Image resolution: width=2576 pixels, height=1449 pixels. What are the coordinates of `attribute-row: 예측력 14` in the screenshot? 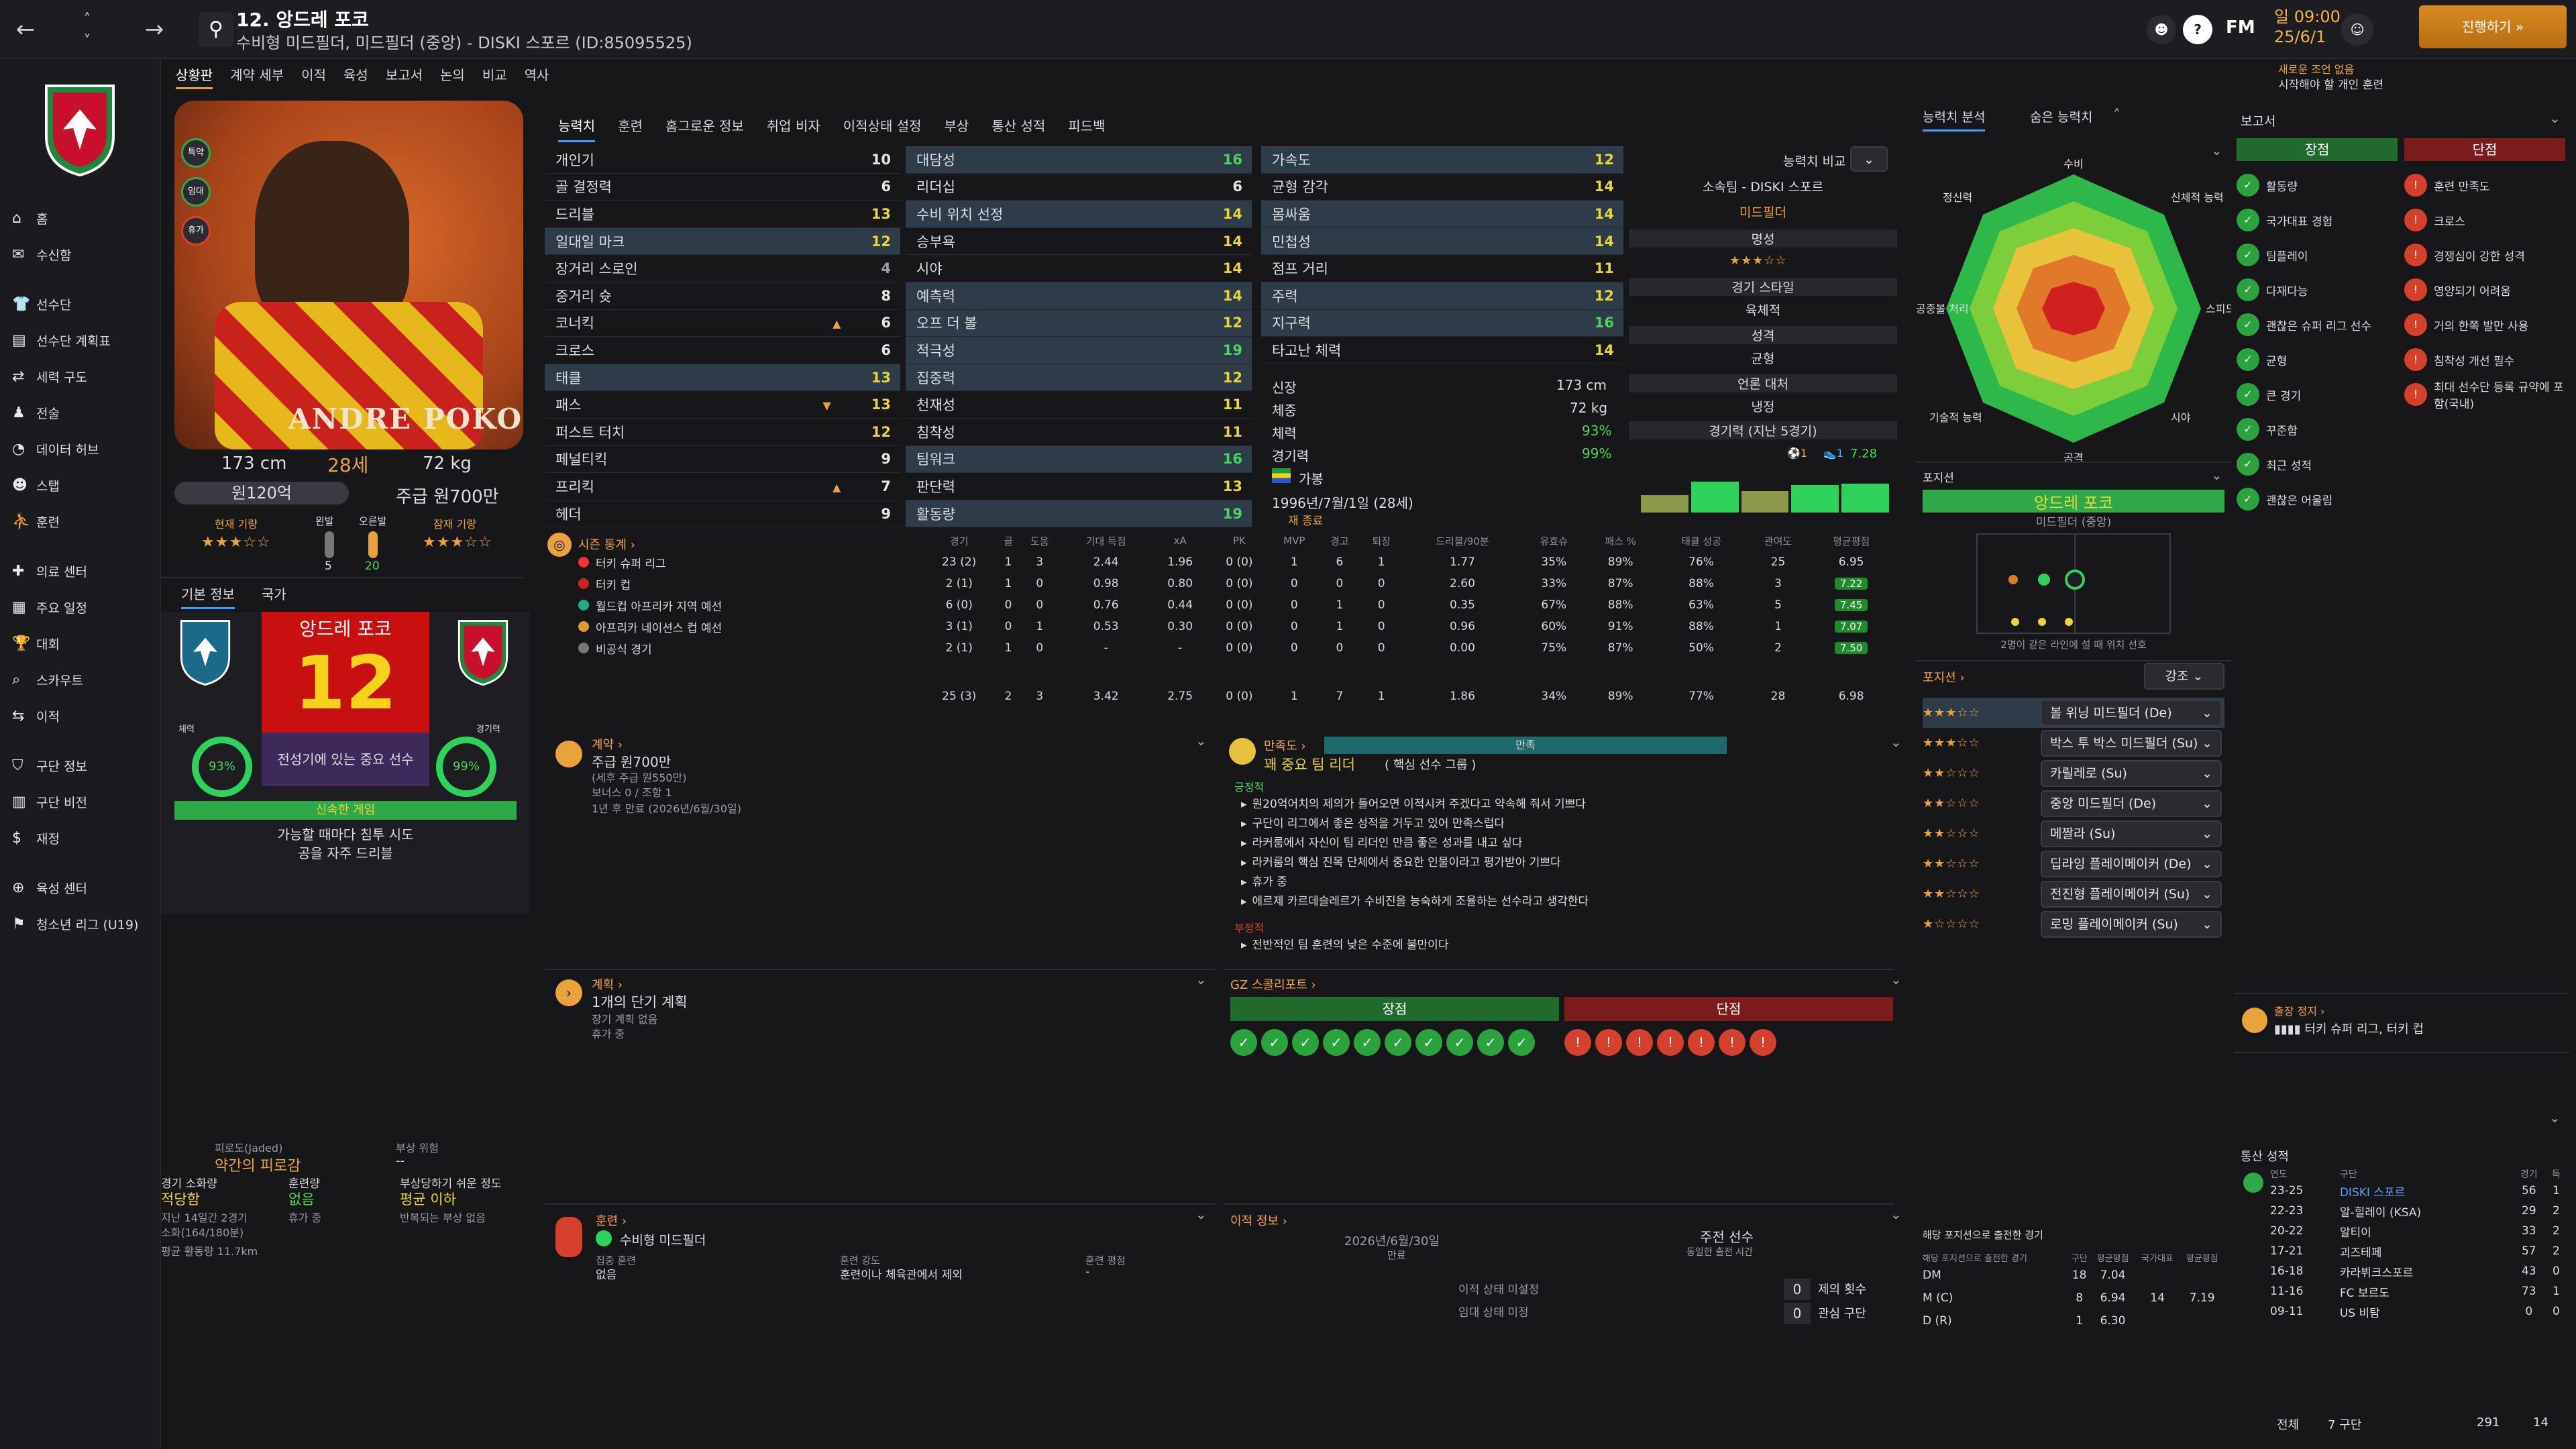 It's located at (1079, 296).